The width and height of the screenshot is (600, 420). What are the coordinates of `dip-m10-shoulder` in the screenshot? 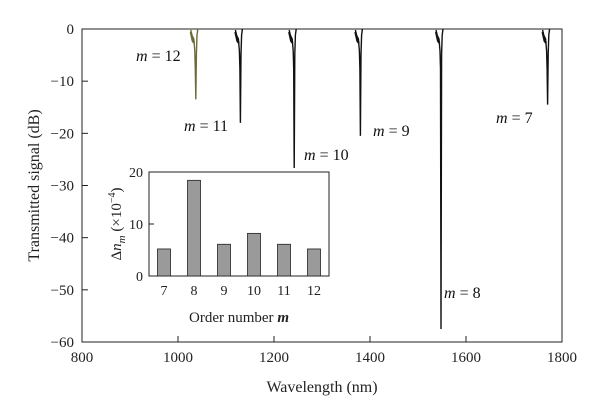 It's located at (291, 37).